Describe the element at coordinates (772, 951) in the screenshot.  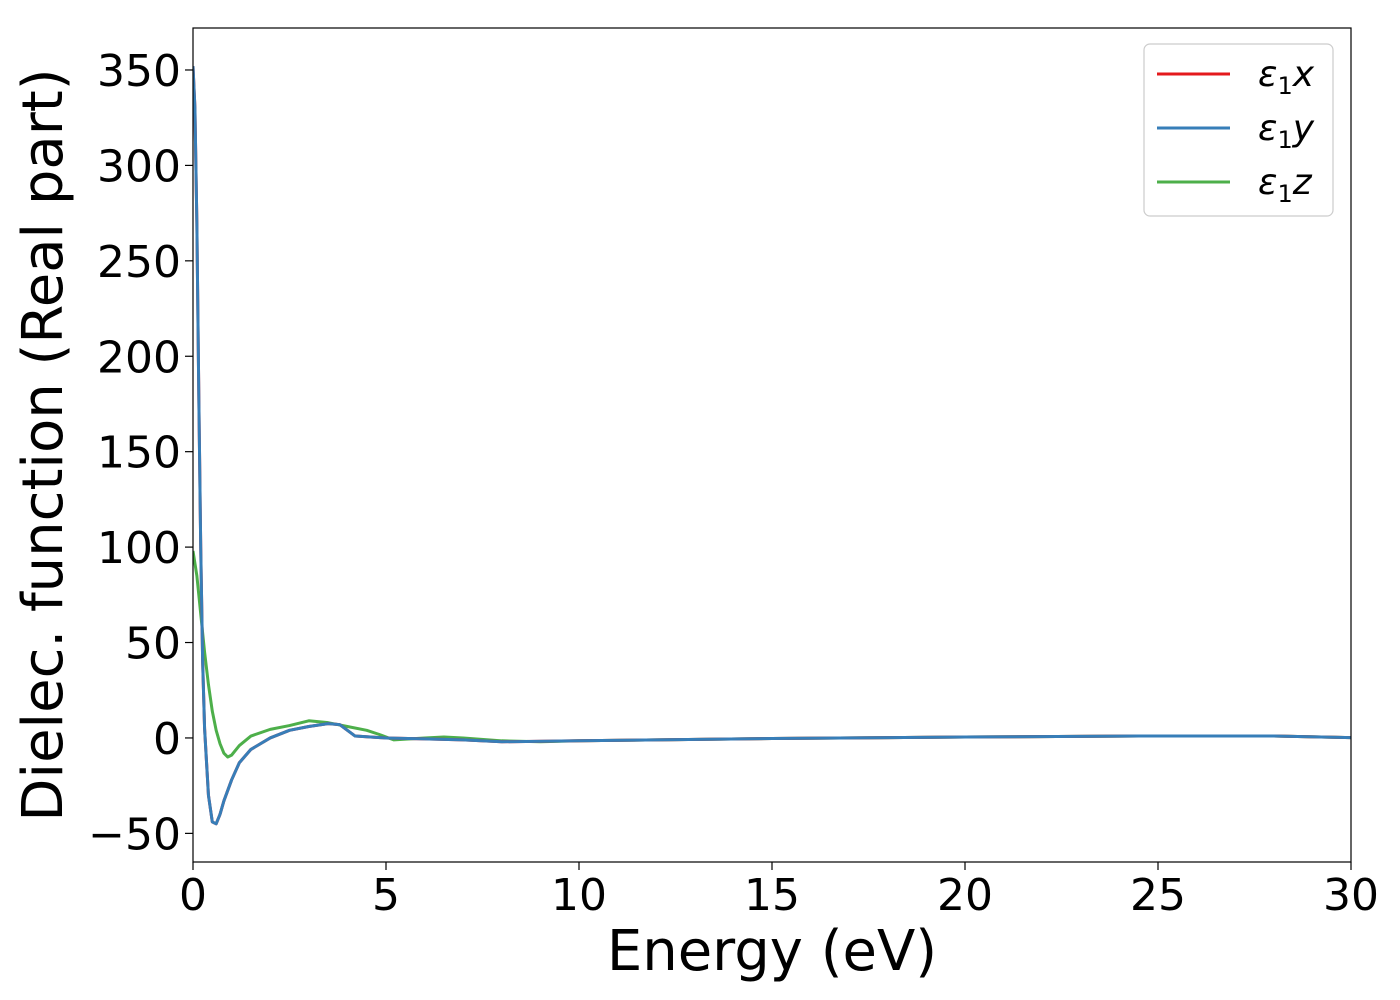
I see `x-axis-label: Energy (eV)` at that location.